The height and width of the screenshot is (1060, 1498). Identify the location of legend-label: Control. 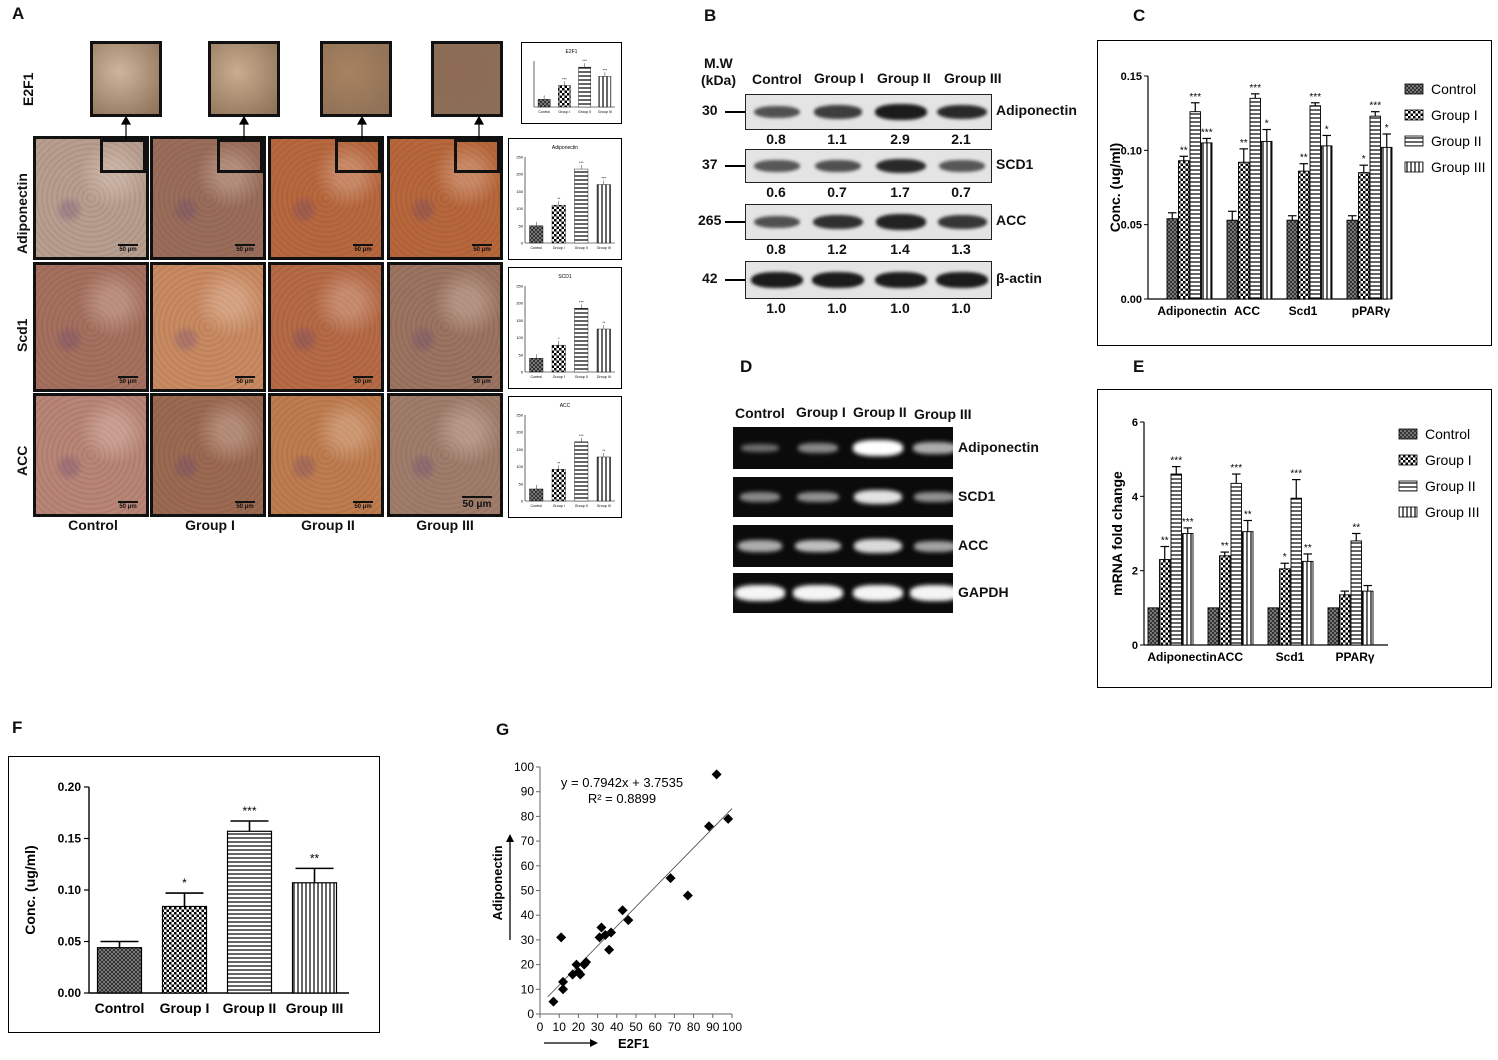
(1453, 89).